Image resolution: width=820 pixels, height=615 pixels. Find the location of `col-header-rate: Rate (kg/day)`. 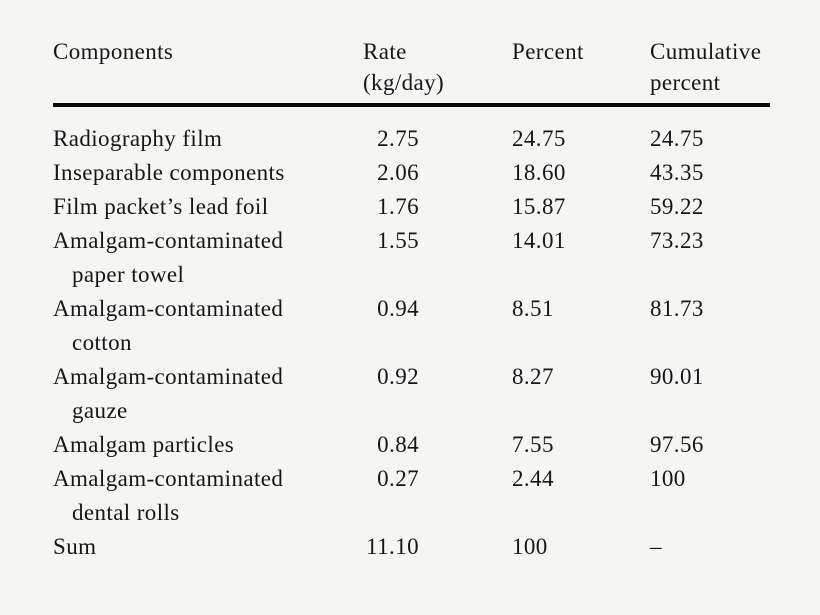

col-header-rate: Rate (kg/day) is located at coordinates (437, 71).